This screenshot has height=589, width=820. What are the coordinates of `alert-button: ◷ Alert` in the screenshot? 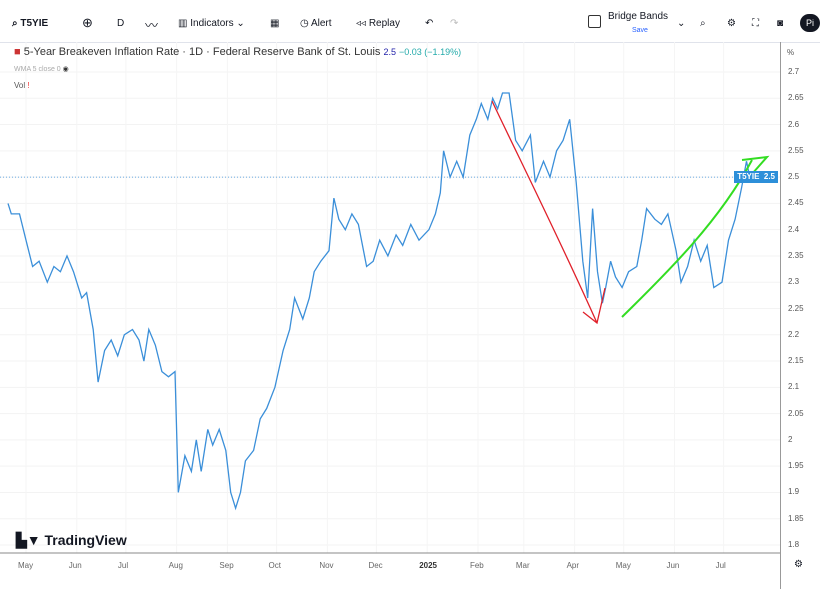 It's located at (316, 23).